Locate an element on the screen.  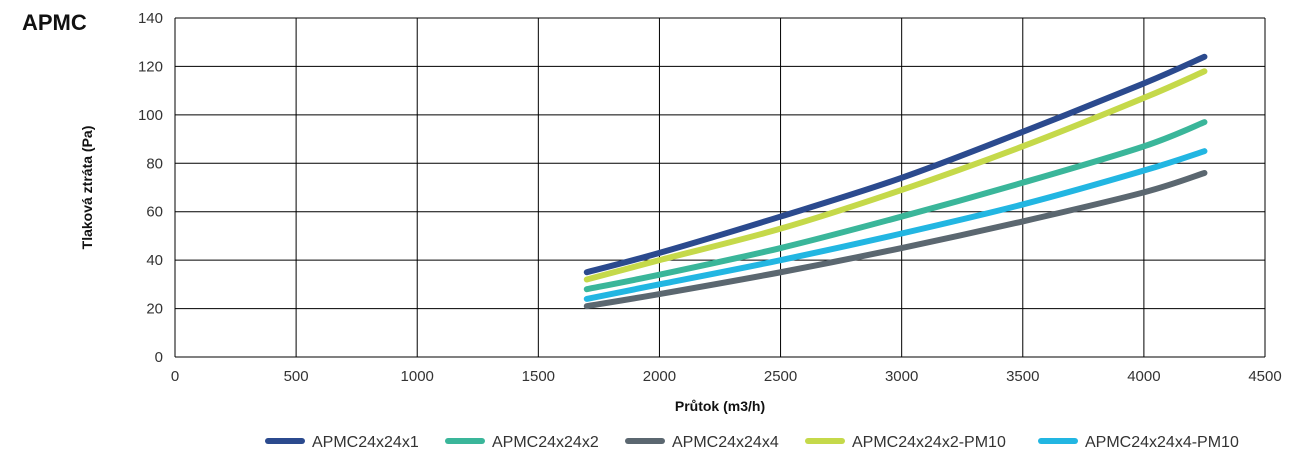
x-tick-label: 4000 is located at coordinates (1143, 376).